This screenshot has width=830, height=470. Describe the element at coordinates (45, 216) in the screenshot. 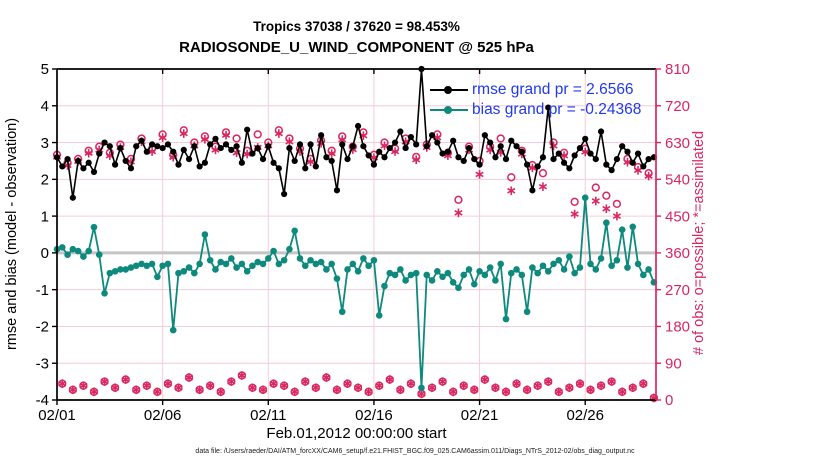

I see `left-tick-label: 1` at that location.